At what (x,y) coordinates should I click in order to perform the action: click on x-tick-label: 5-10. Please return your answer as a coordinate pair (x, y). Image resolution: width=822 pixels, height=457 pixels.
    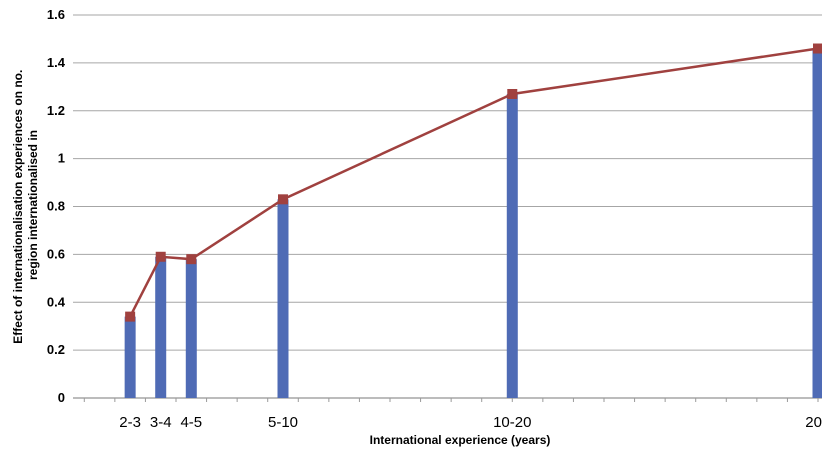
    Looking at the image, I should click on (283, 422).